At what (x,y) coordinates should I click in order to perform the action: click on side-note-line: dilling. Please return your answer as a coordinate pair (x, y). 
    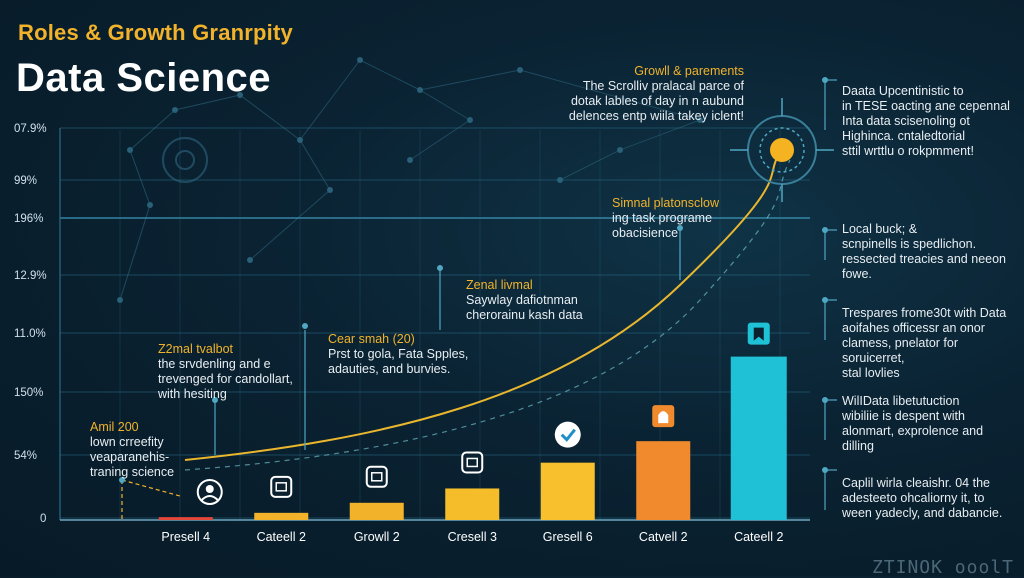
    Looking at the image, I should click on (858, 446).